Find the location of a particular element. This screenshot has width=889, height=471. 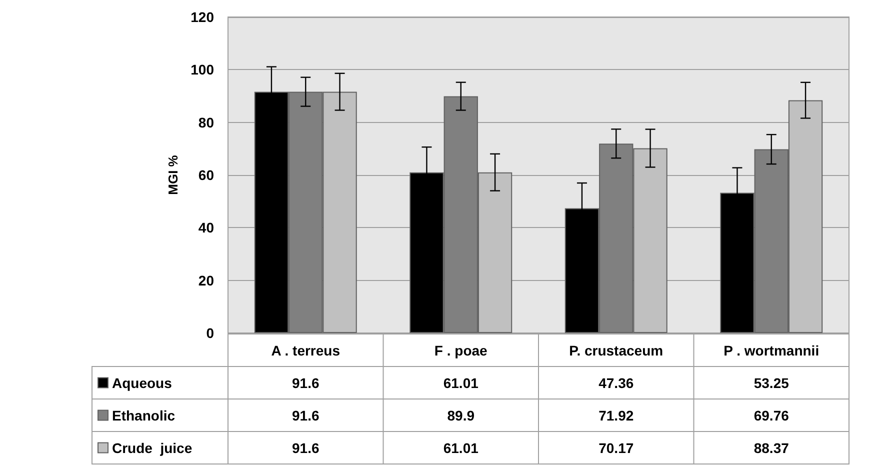

y-tick-label: 120 is located at coordinates (202, 17).